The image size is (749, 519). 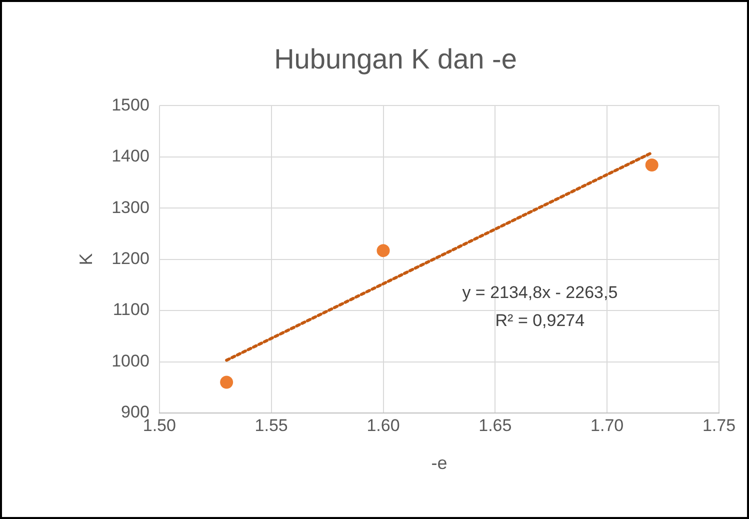 What do you see at coordinates (540, 320) in the screenshot?
I see `annotation: R² = 0,9274` at bounding box center [540, 320].